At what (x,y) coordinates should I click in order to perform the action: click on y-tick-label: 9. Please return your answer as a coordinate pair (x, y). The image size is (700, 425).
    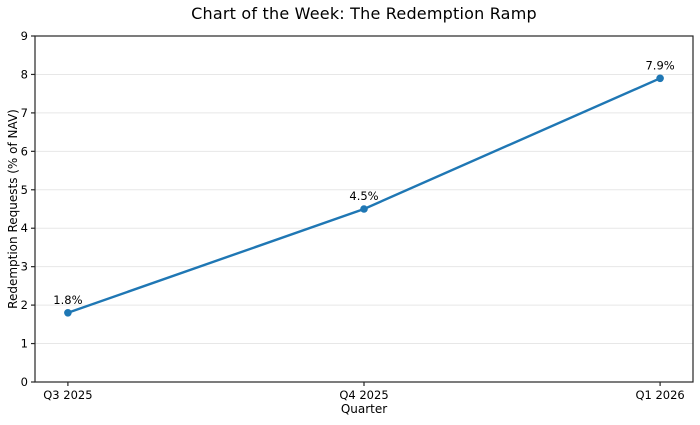
    Looking at the image, I should click on (24, 36).